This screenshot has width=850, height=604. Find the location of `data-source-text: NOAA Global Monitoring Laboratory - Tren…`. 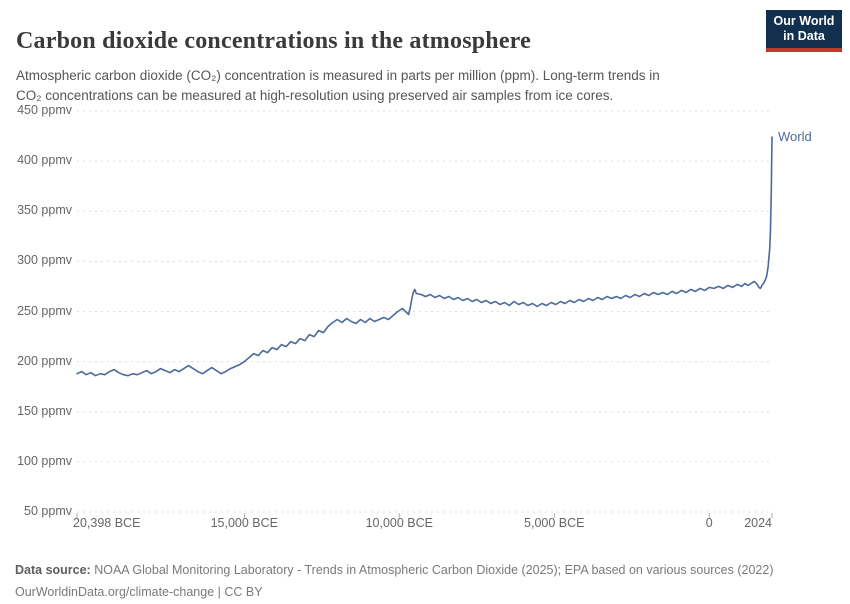

data-source-text: NOAA Global Monitoring Laboratory - Tren… is located at coordinates (432, 569).